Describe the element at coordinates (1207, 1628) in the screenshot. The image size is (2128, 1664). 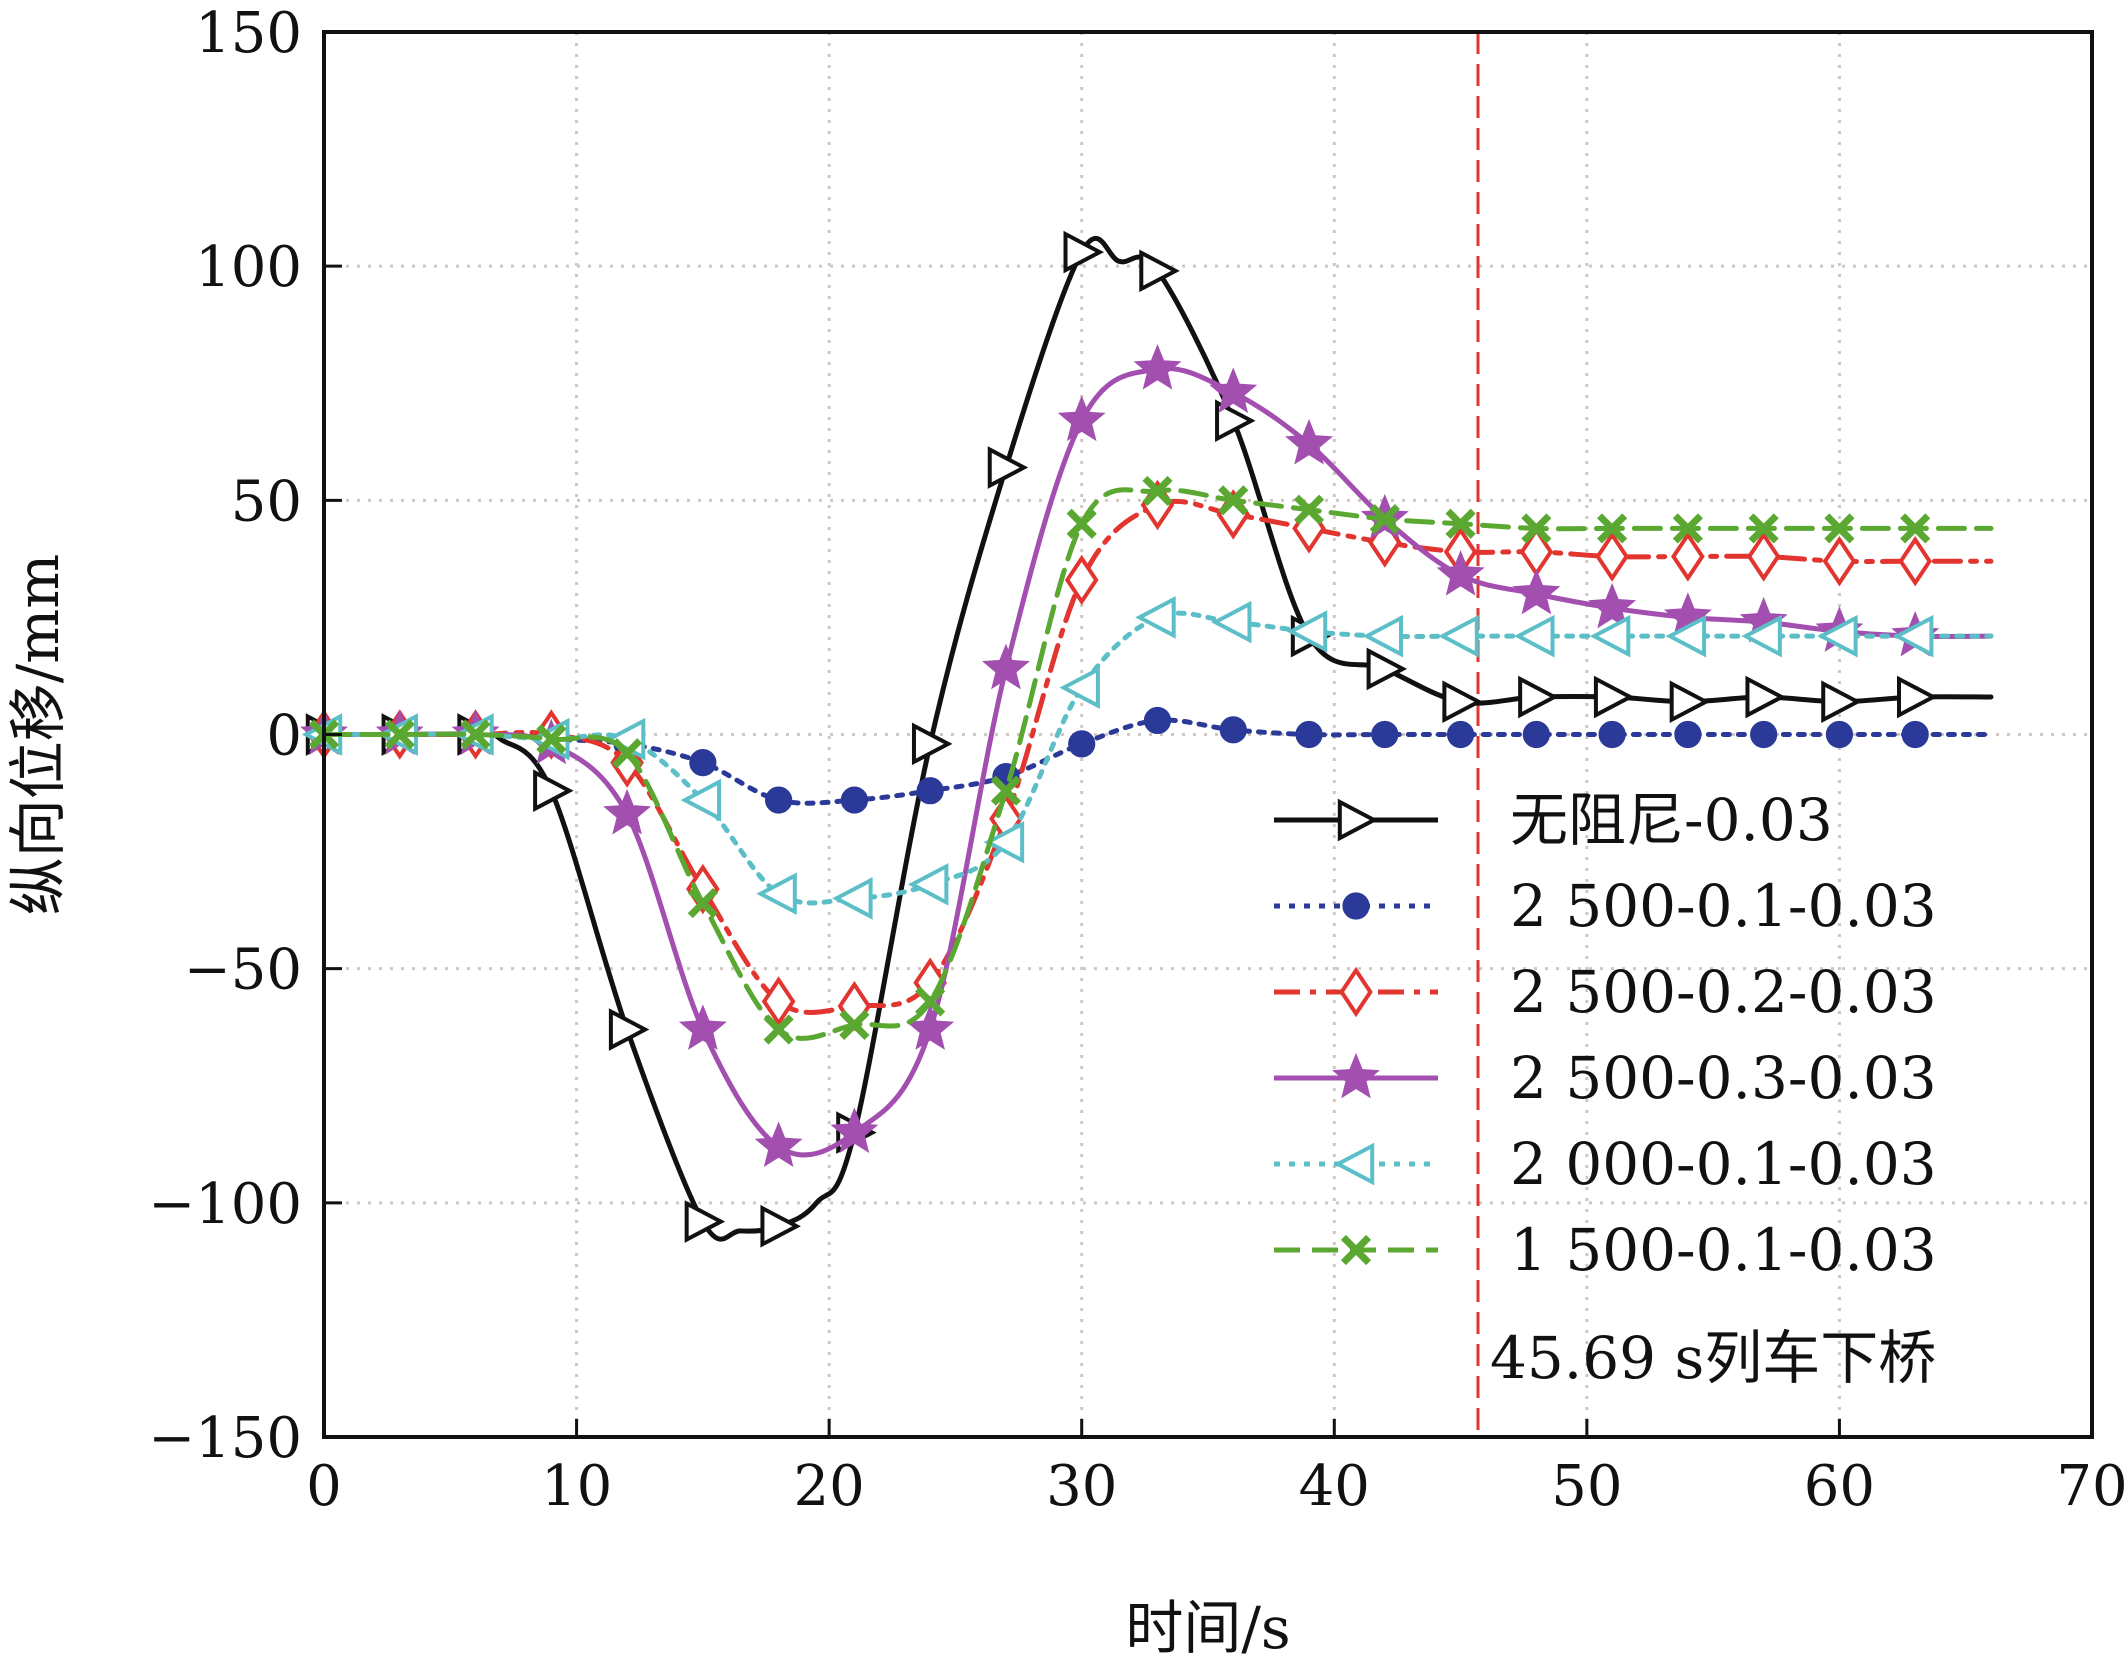
I see `x-axis-title: 时间/s` at that location.